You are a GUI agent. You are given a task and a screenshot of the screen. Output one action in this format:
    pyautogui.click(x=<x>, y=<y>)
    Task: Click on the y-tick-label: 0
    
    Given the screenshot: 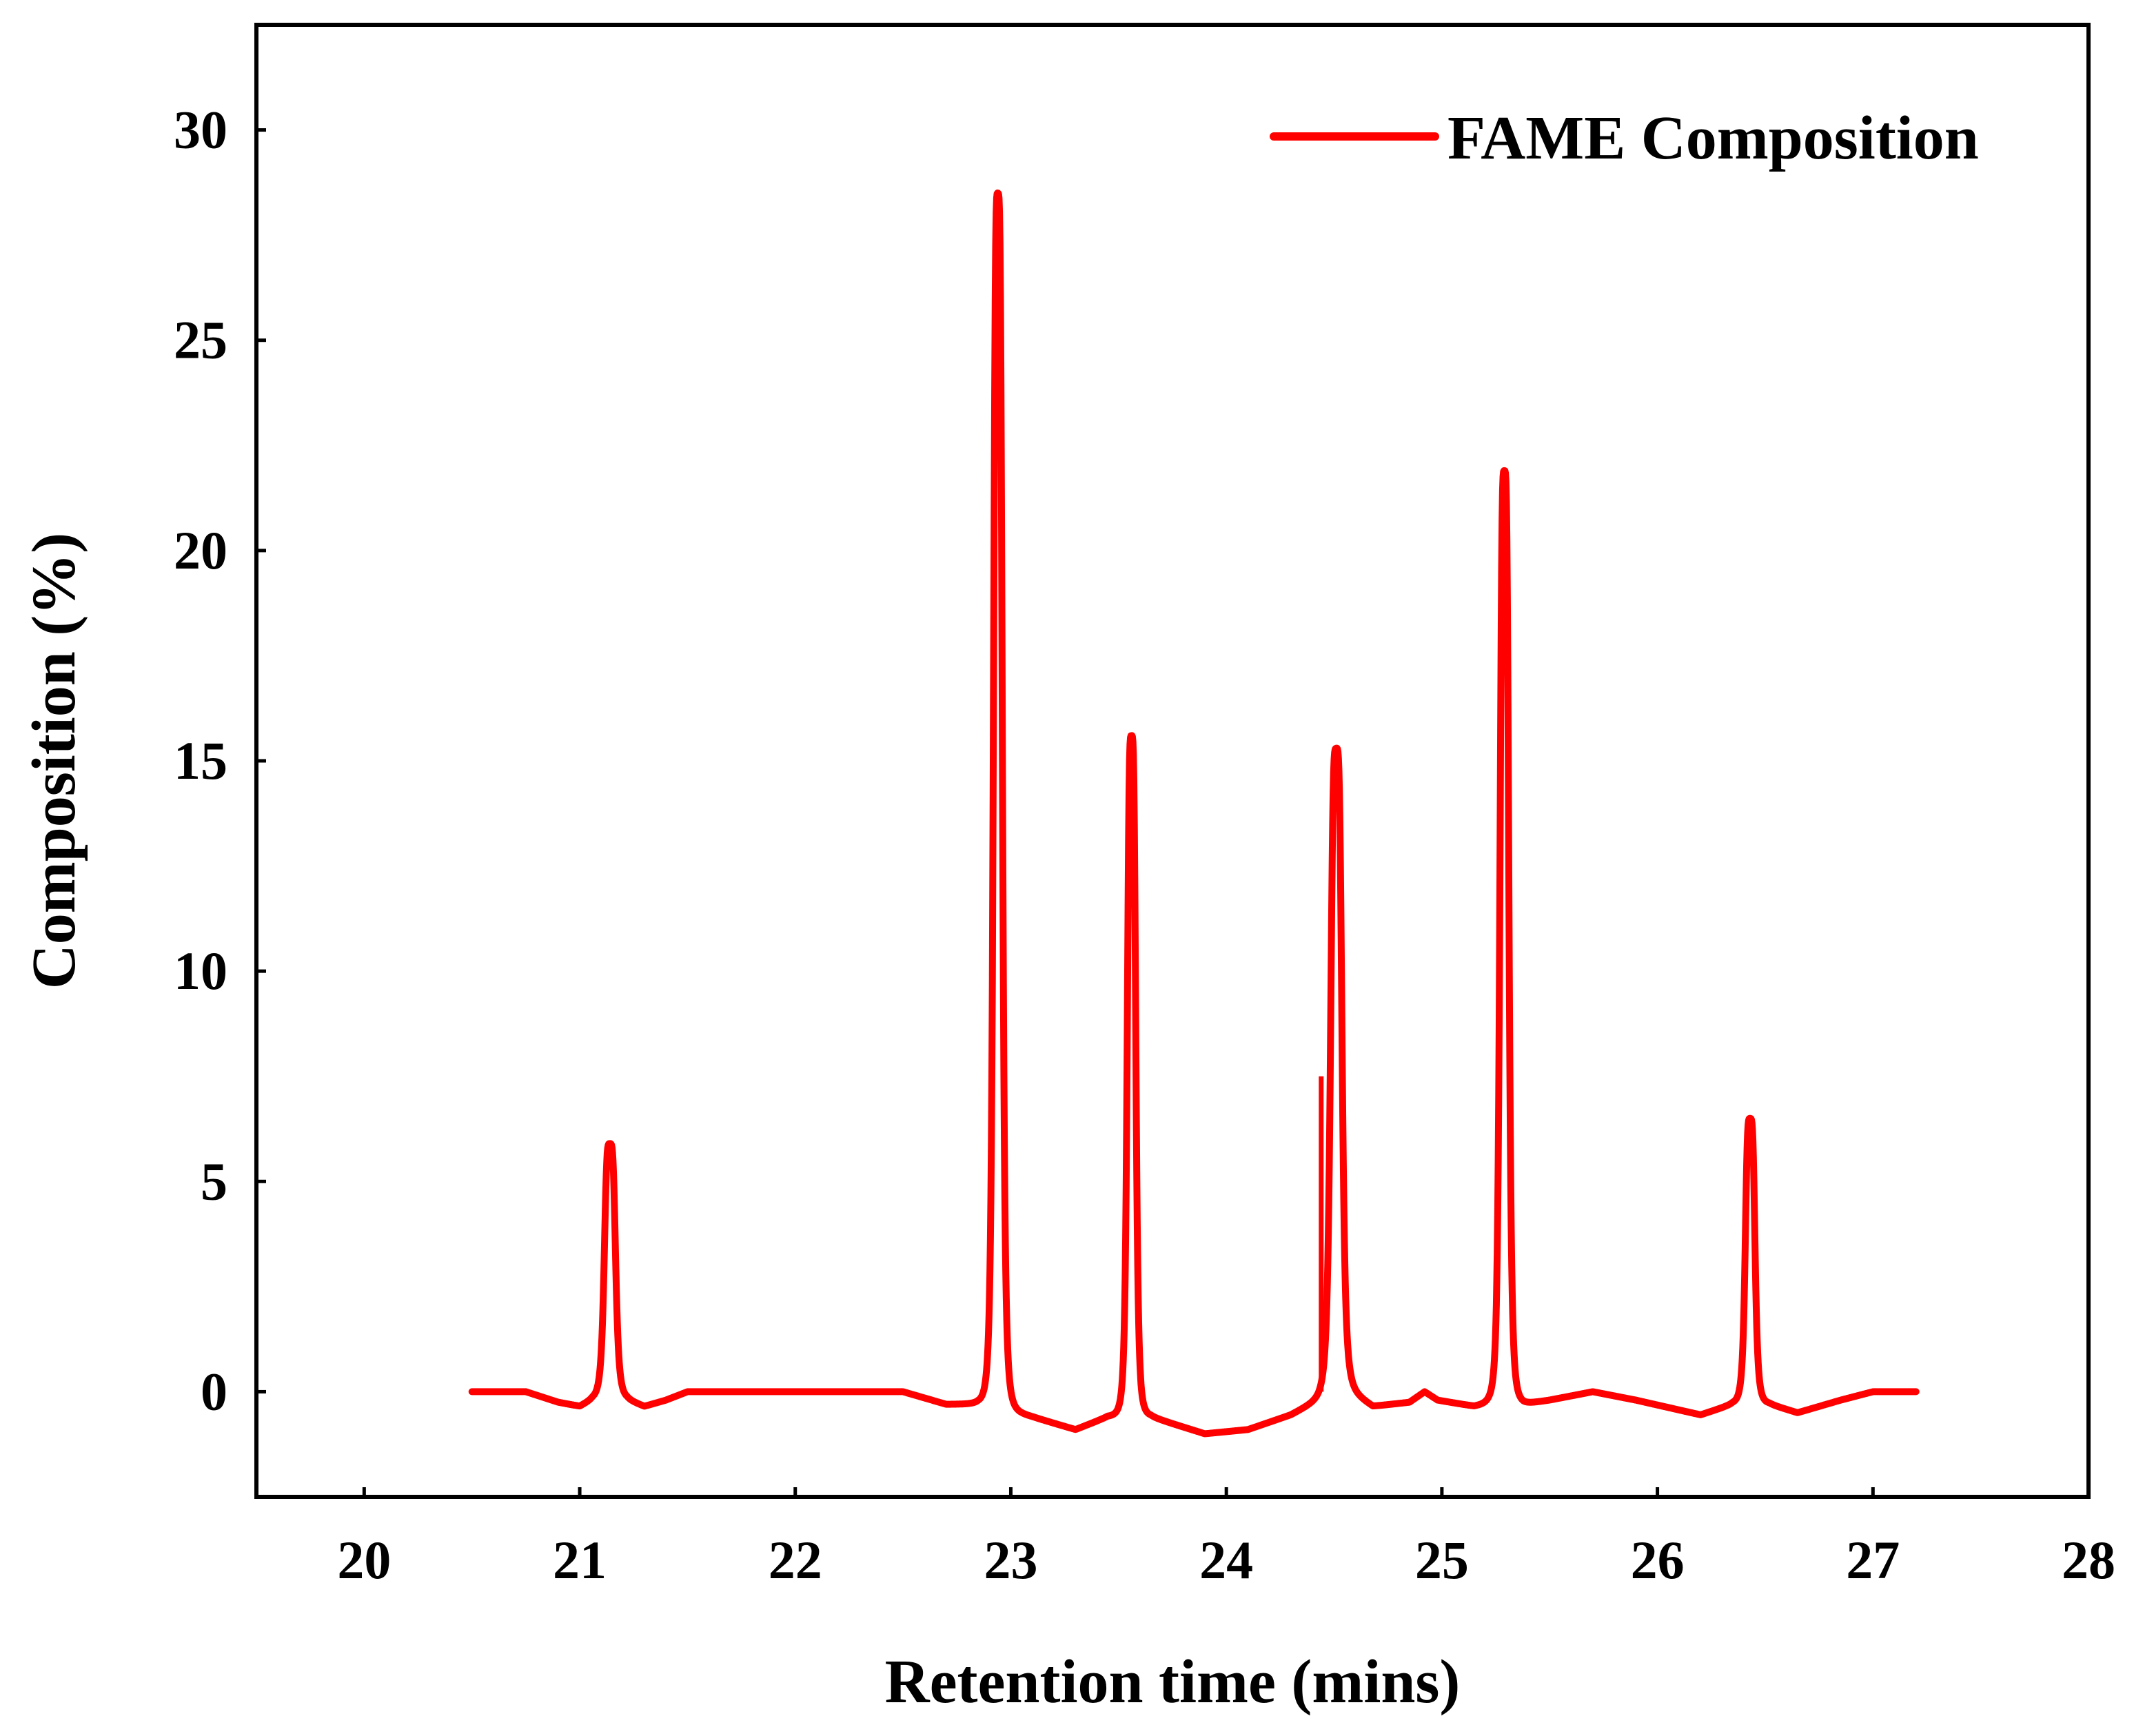 What is the action you would take?
    pyautogui.click(x=214, y=1391)
    